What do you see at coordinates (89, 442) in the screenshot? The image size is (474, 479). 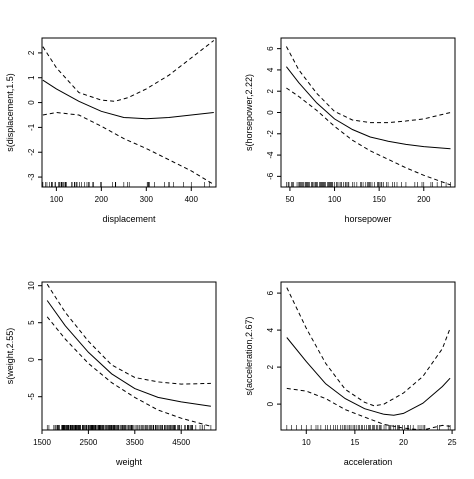 I see `x-tick-label: 2500` at bounding box center [89, 442].